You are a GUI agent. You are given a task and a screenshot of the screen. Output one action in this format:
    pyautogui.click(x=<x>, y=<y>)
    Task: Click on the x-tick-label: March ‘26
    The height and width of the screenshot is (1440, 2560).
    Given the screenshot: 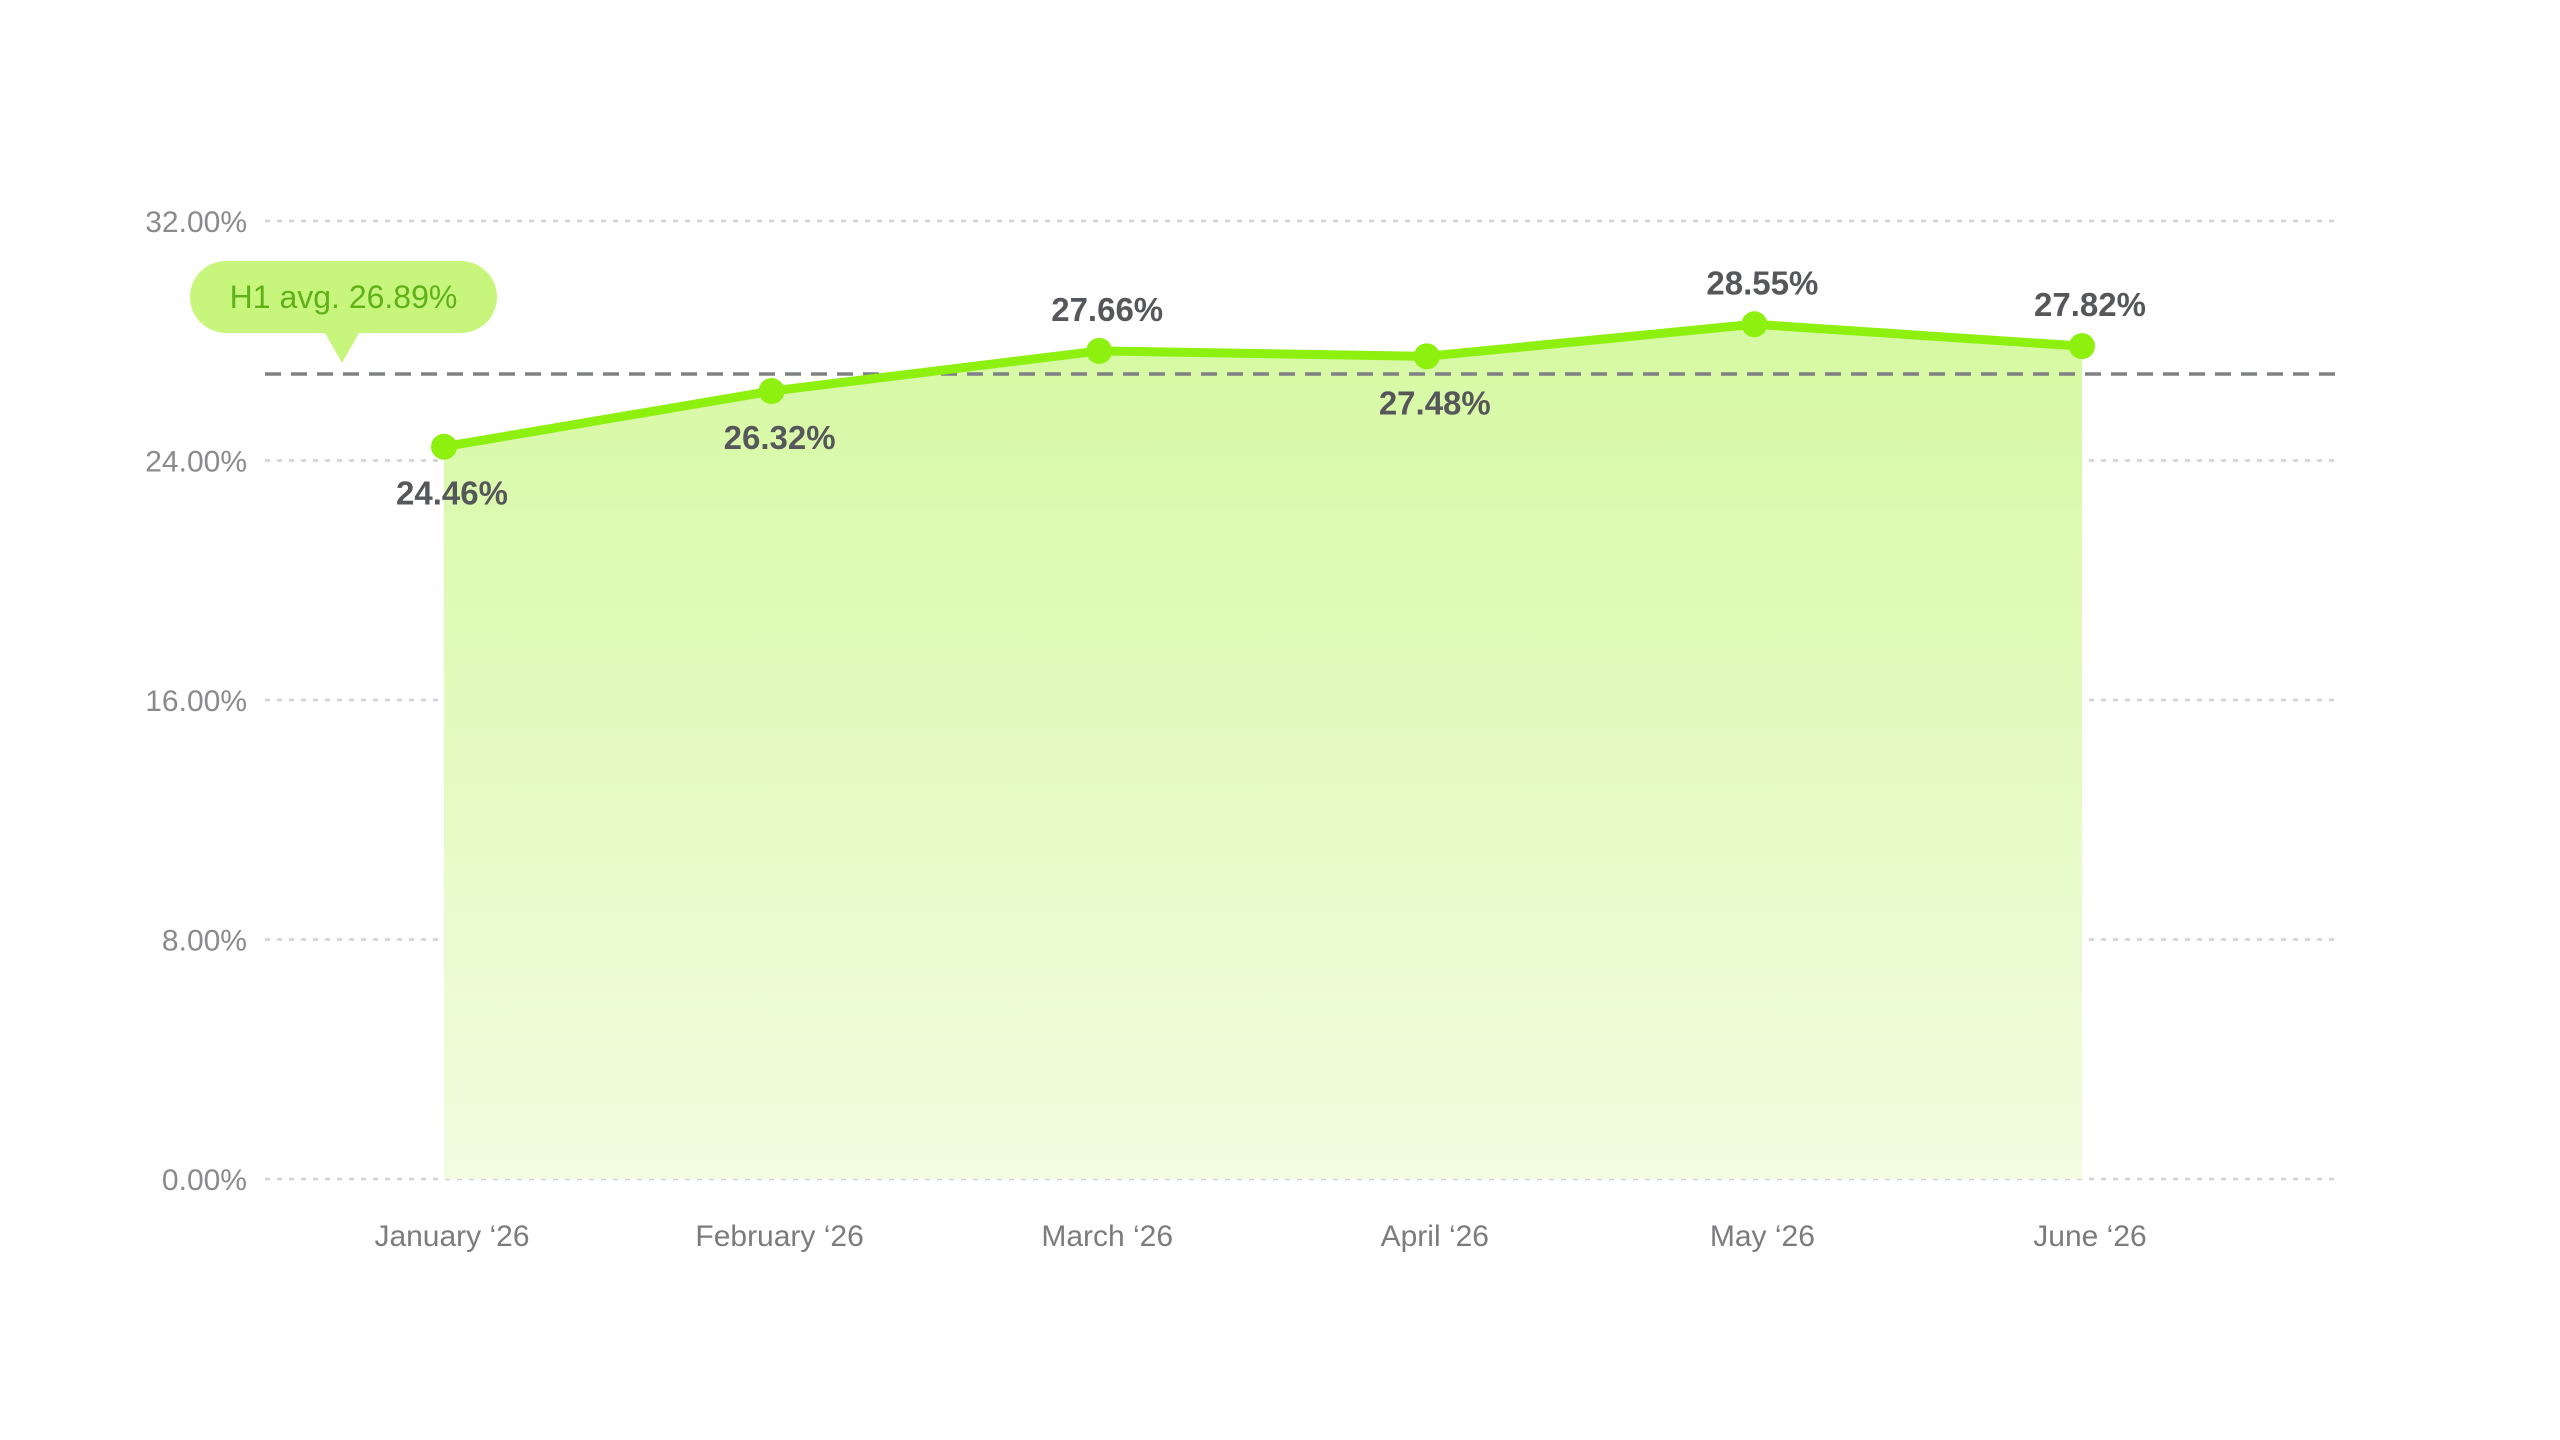 What is the action you would take?
    pyautogui.click(x=1107, y=1236)
    